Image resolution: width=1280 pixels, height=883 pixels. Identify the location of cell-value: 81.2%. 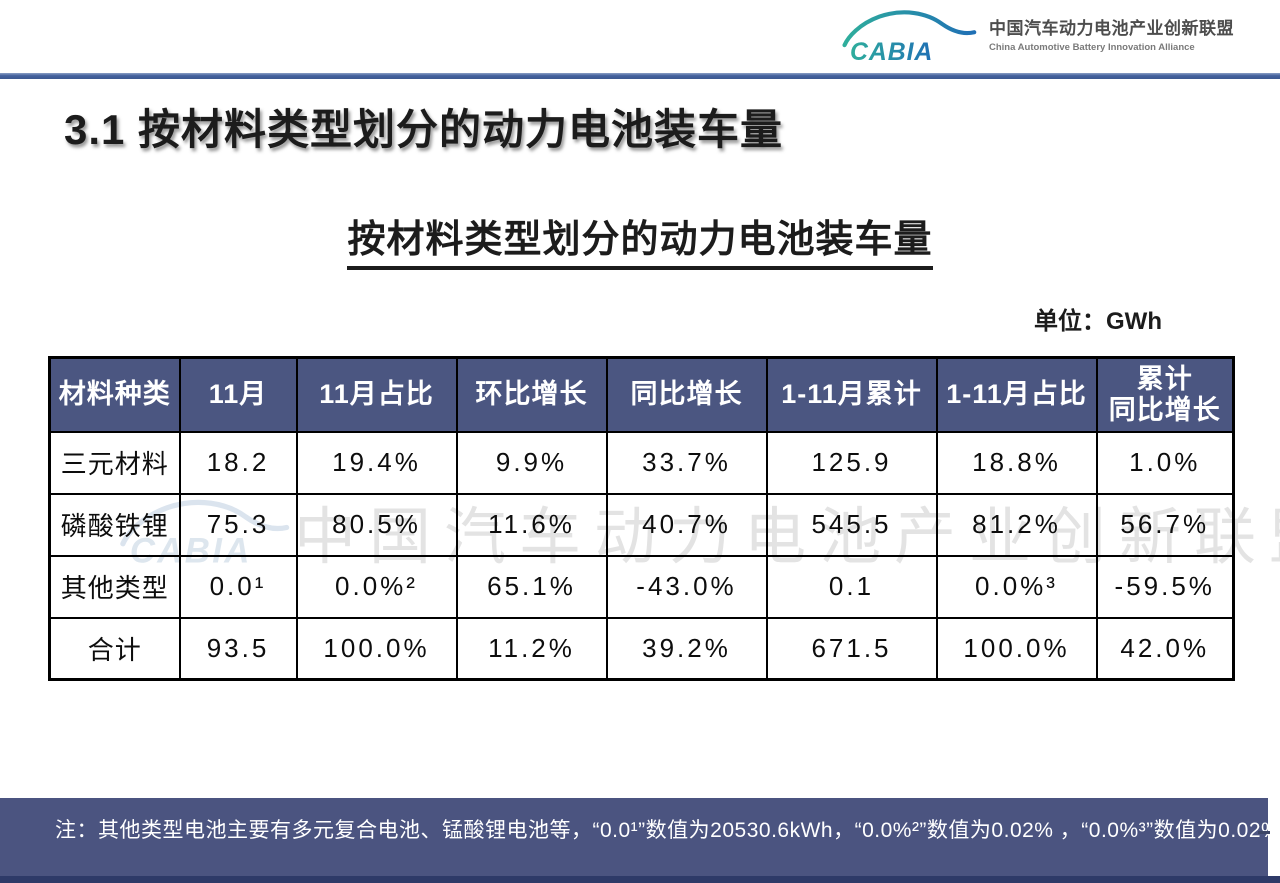
(1016, 524).